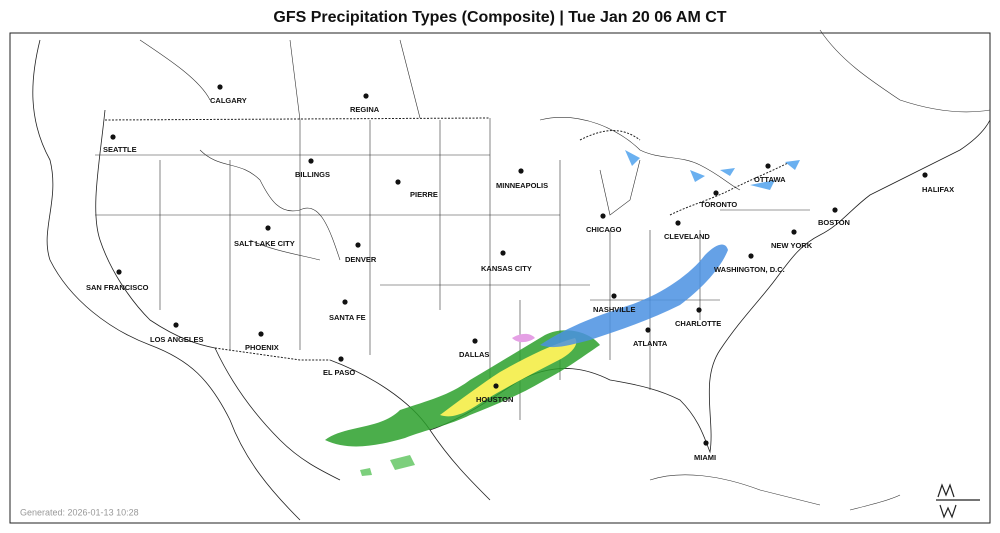 This screenshot has height=533, width=1000. What do you see at coordinates (522, 179) in the screenshot?
I see `city: MINNEAPOLIS` at bounding box center [522, 179].